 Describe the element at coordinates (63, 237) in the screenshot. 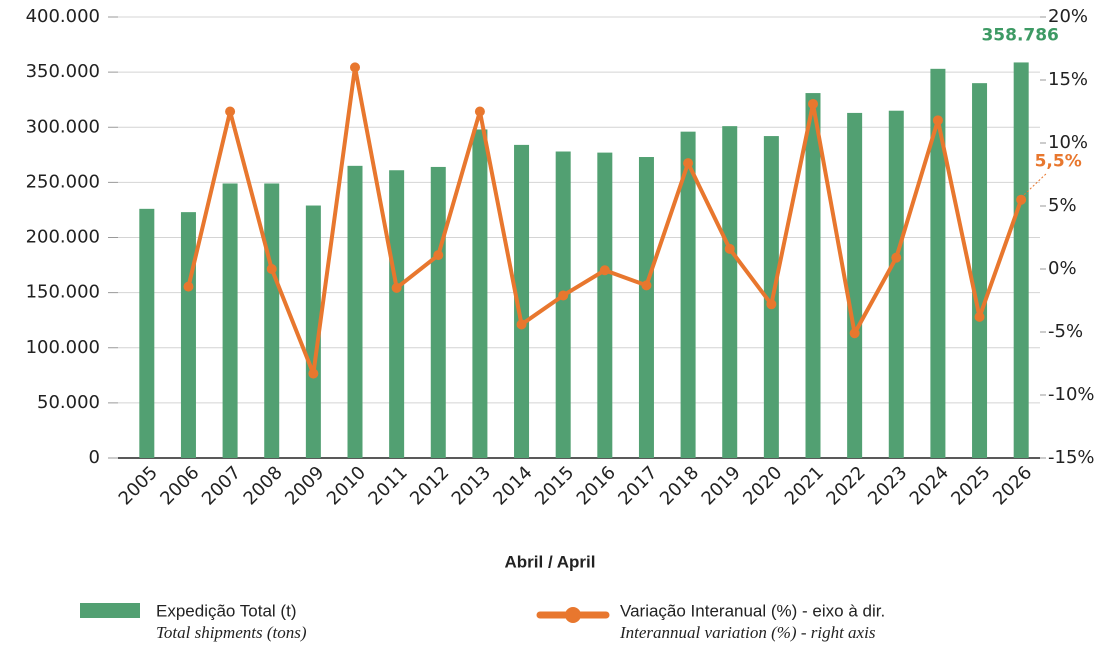

I see `y-tick-label: 200.000` at that location.